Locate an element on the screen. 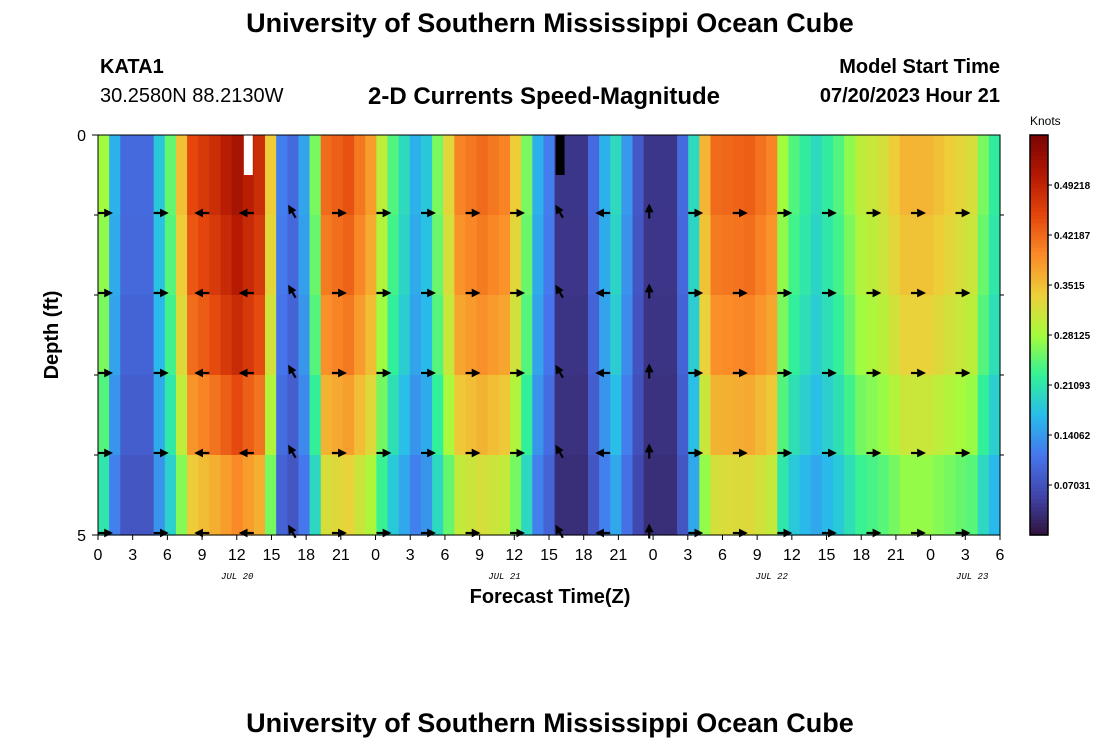 The image size is (1100, 750). colorbar-tick-label: 0.21093 is located at coordinates (1072, 386).